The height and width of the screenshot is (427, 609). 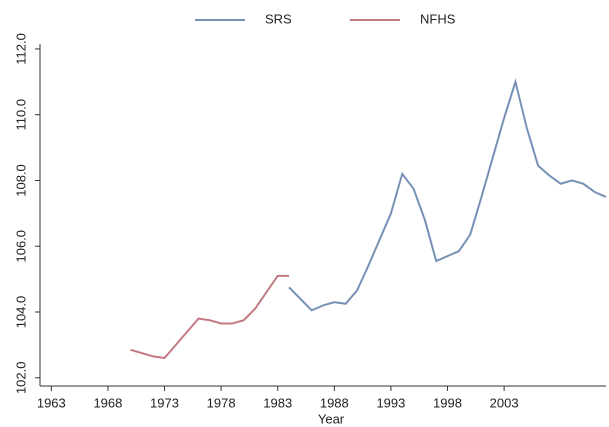 What do you see at coordinates (438, 18) in the screenshot?
I see `legend-label: NFHS` at bounding box center [438, 18].